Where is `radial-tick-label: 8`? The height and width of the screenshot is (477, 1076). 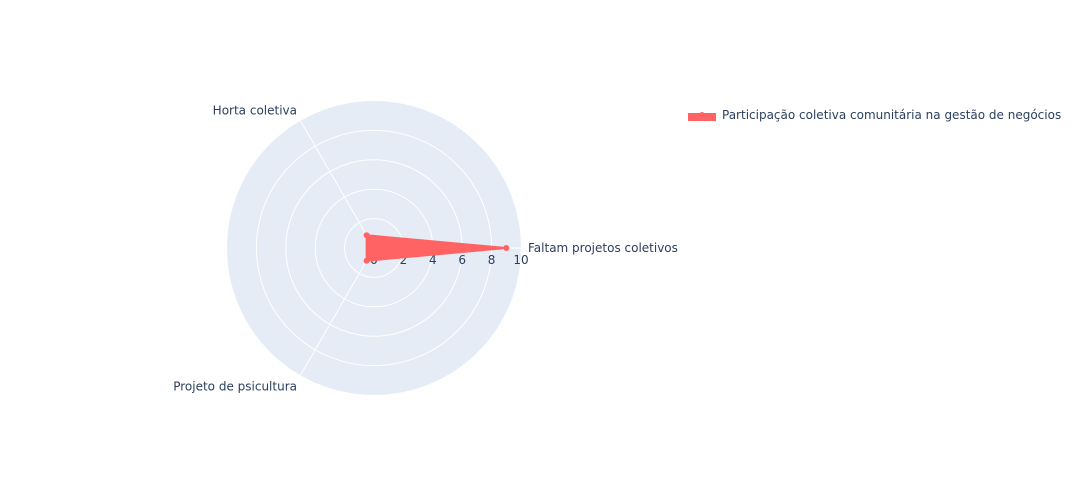 radial-tick-label: 8 is located at coordinates (492, 260).